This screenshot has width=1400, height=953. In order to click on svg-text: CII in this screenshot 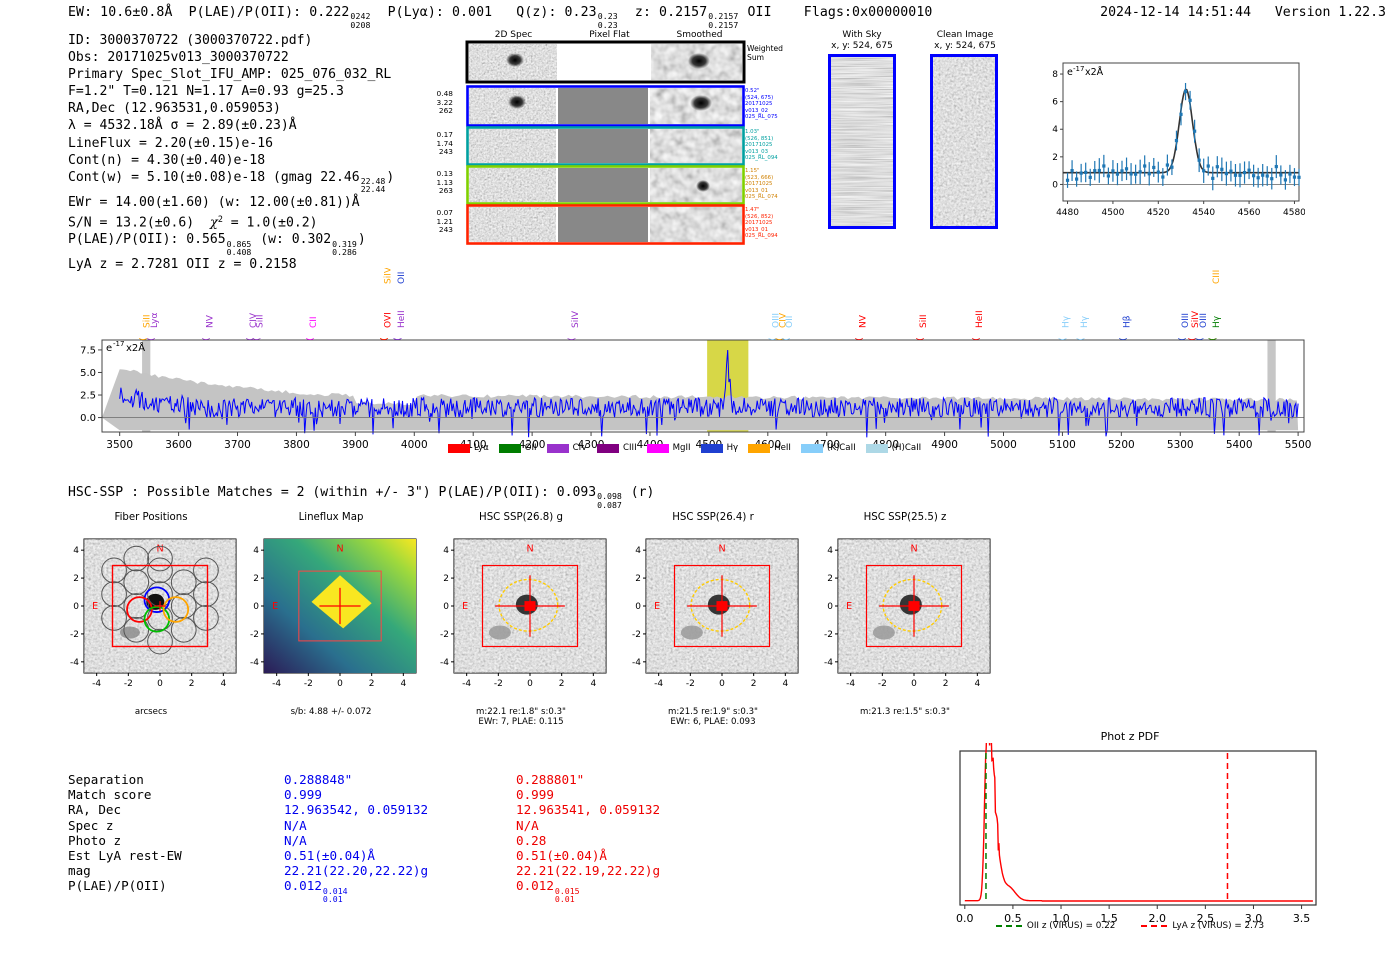, I will do `click(314, 322)`.